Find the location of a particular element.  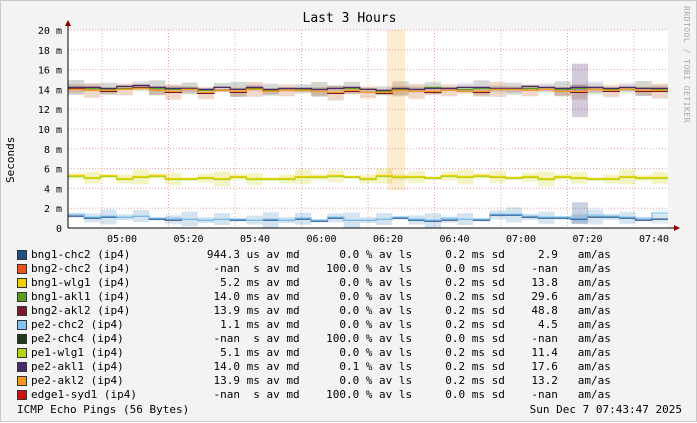

legend-series-name: pe2-akl1 (ip4) is located at coordinates (77, 366).